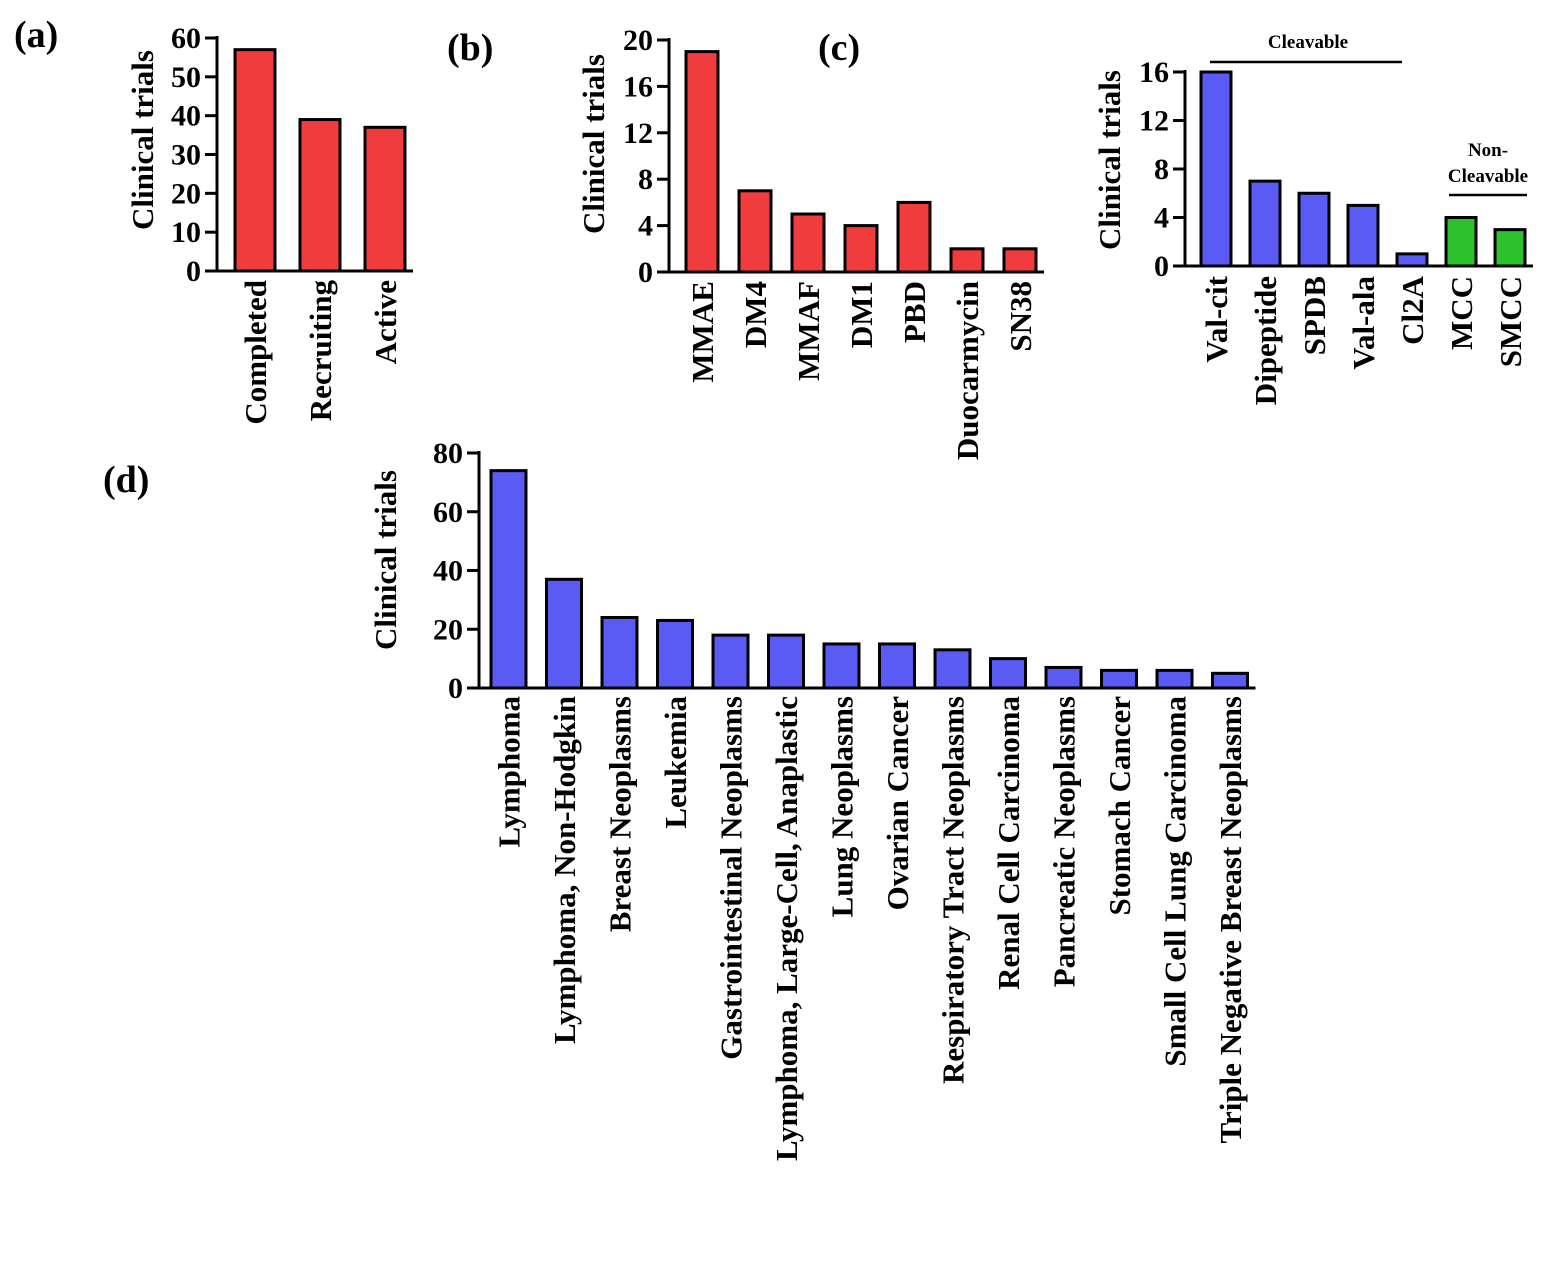 This screenshot has height=1268, width=1554. Describe the element at coordinates (186, 155) in the screenshot. I see `y-tick-label: 30` at that location.